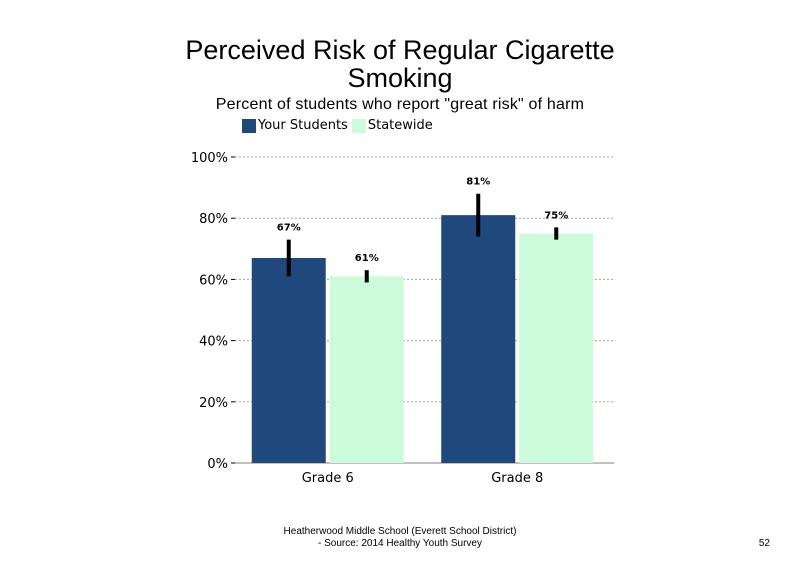  Describe the element at coordinates (400, 50) in the screenshot. I see `chart-title-line-1: Perceived Risk of Regular Cigarette` at that location.